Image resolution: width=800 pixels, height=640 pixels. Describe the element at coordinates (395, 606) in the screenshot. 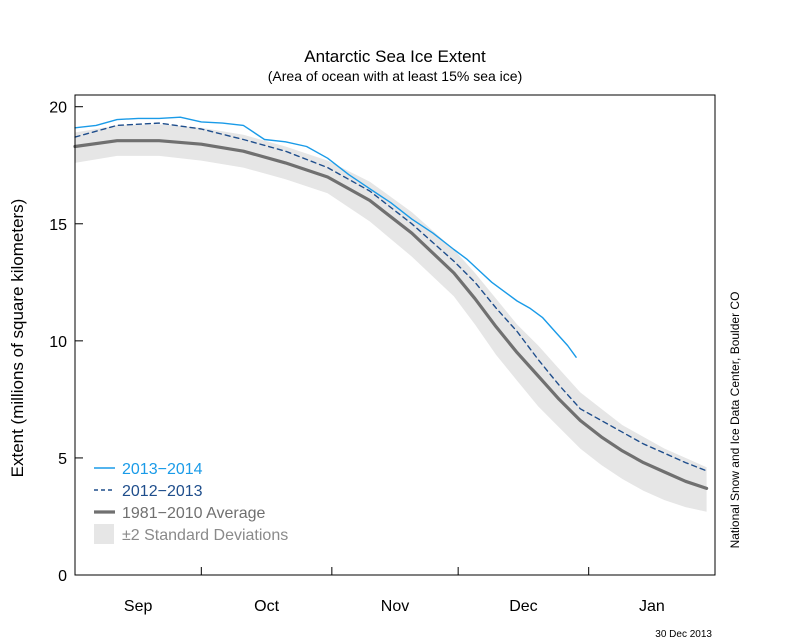

I see `x-tick-label: Nov` at that location.